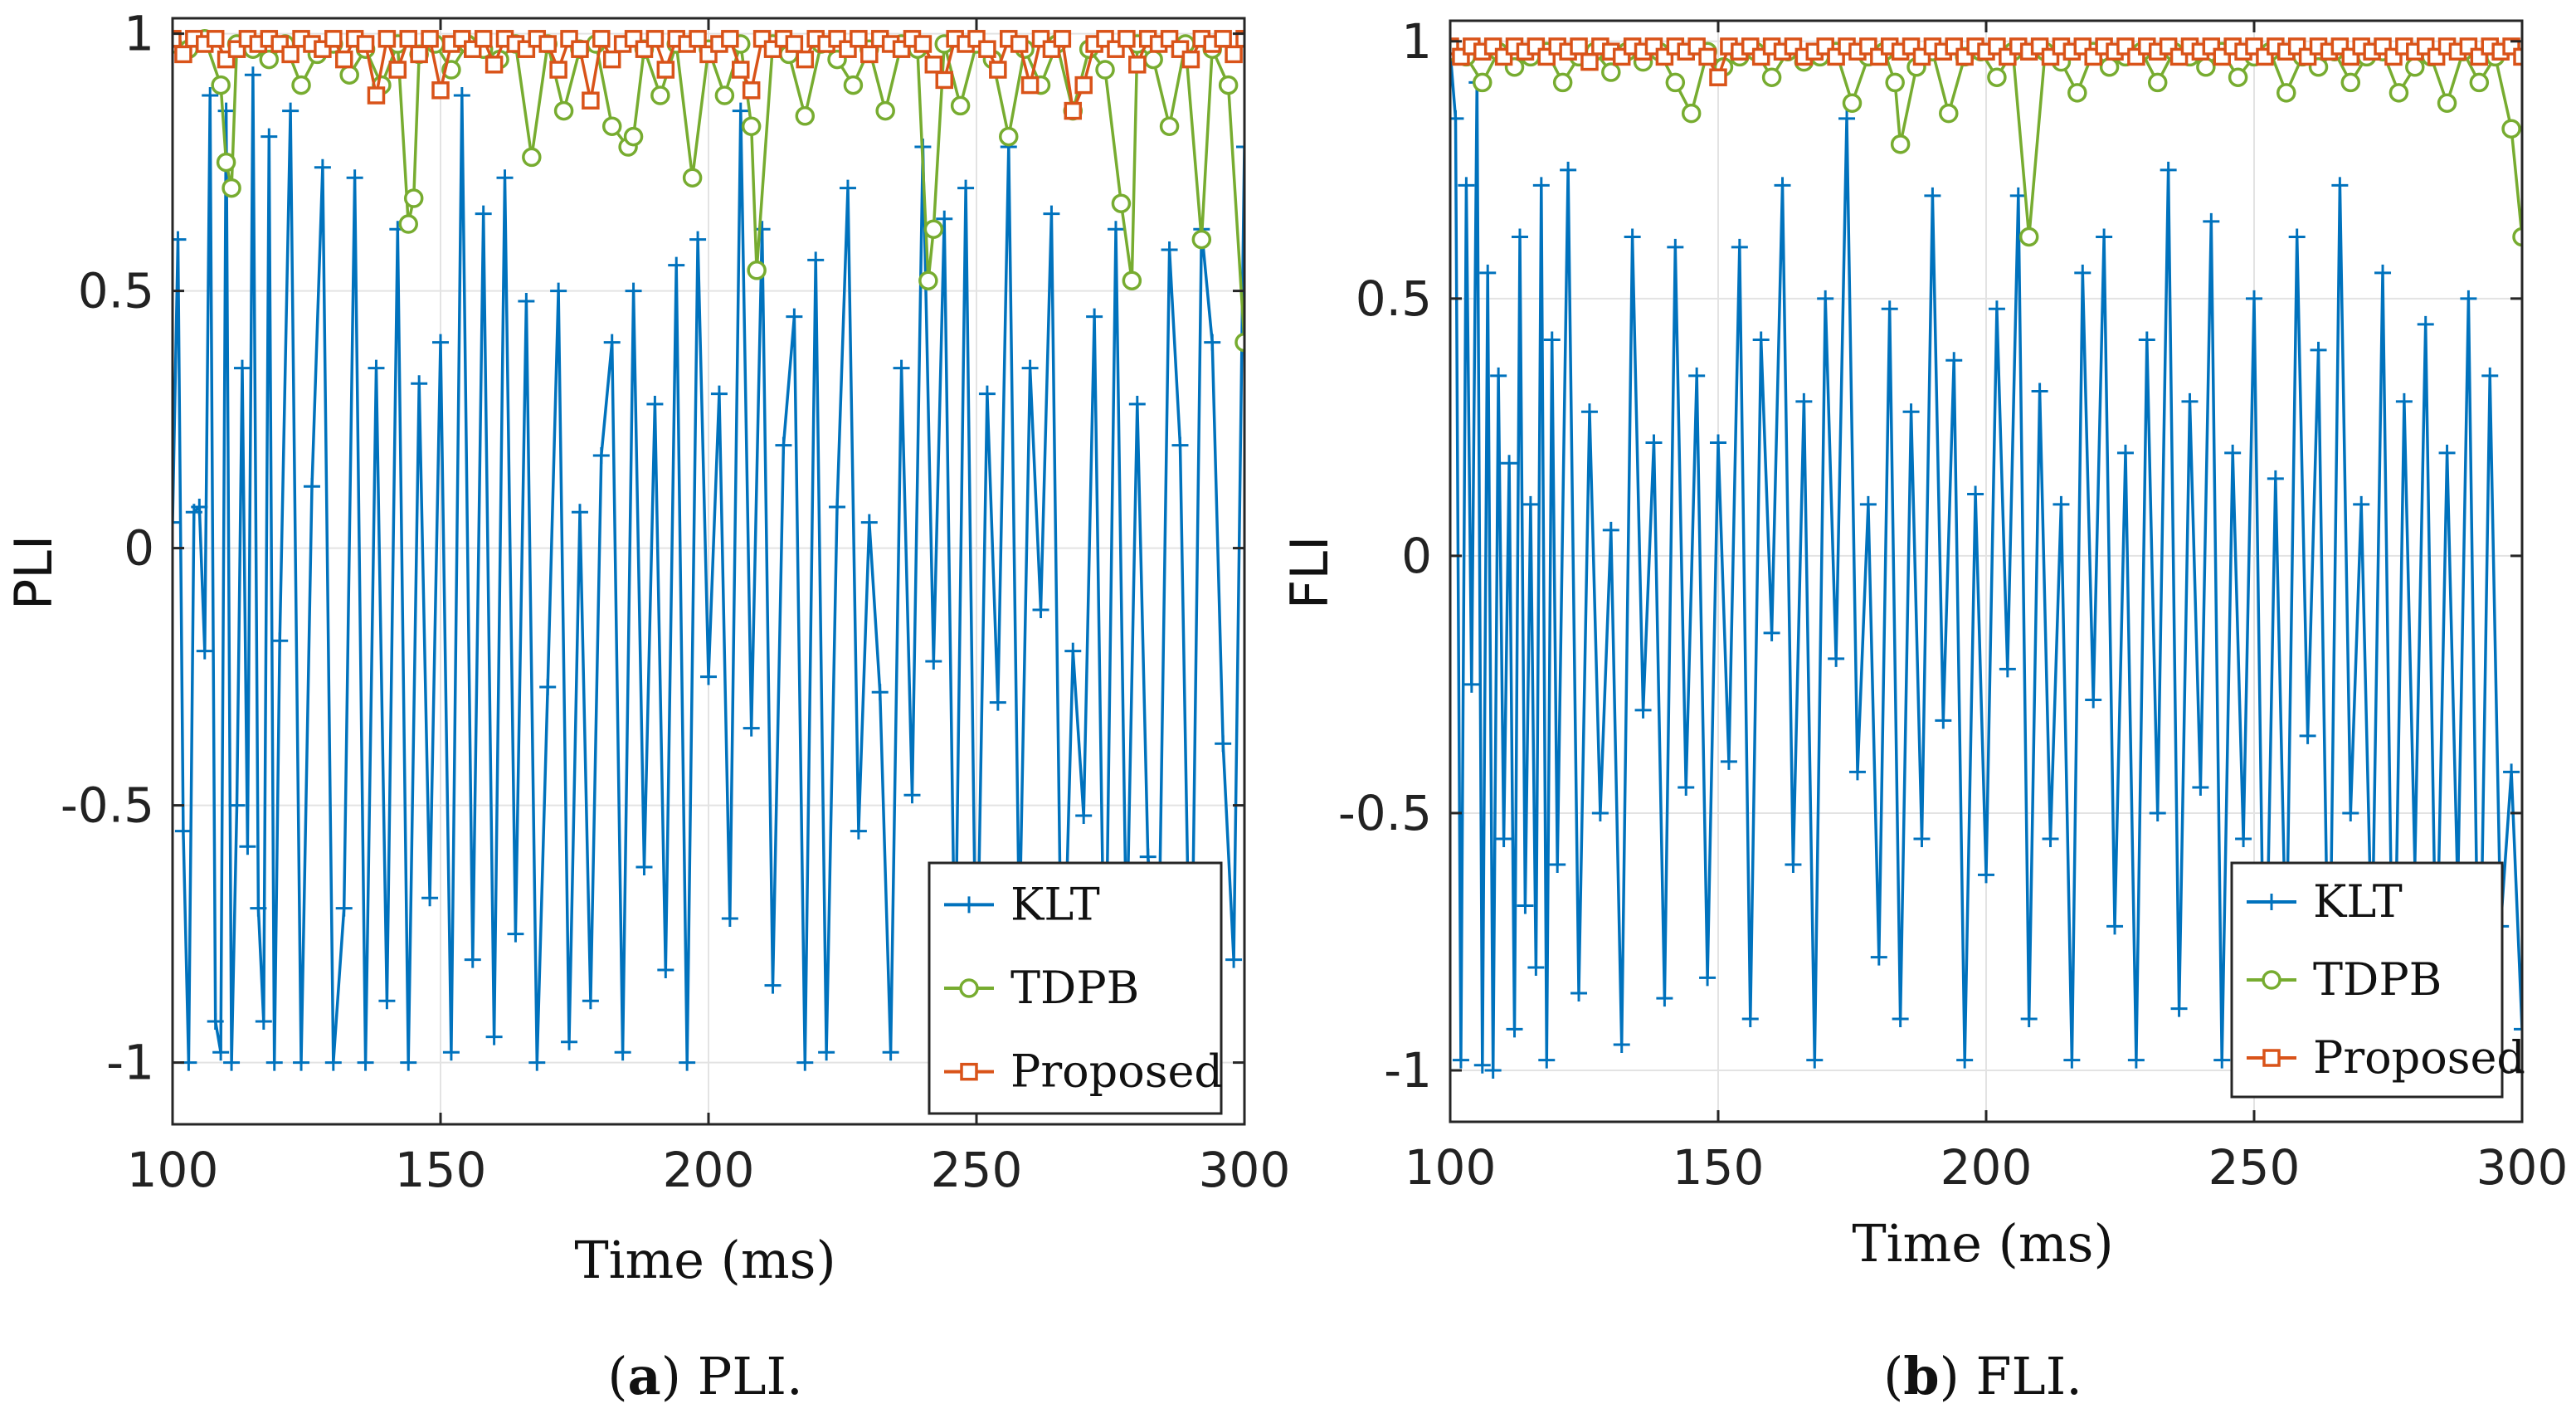  Describe the element at coordinates (1579, 46) in the screenshot. I see `panel-b-proposed-point` at that location.